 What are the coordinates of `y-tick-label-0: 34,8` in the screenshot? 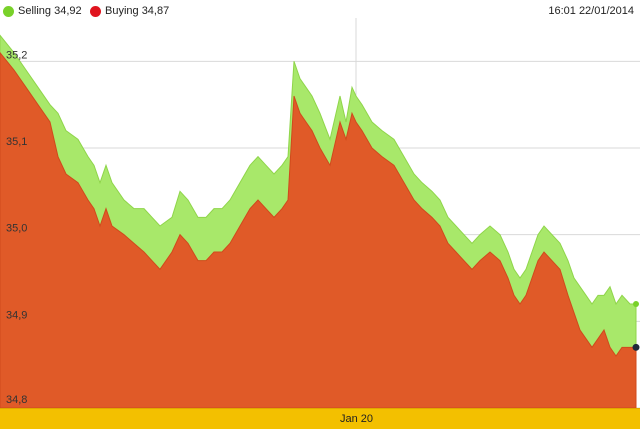 It's located at (16, 400).